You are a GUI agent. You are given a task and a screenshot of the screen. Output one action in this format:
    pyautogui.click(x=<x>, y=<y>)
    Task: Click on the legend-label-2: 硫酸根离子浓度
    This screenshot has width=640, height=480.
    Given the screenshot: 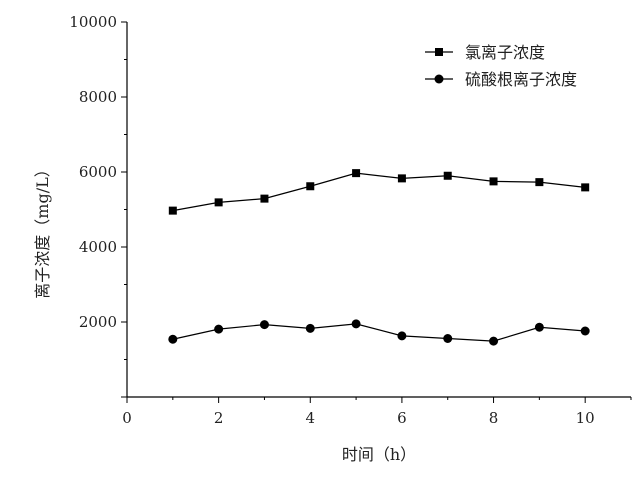 What is the action you would take?
    pyautogui.click(x=521, y=79)
    